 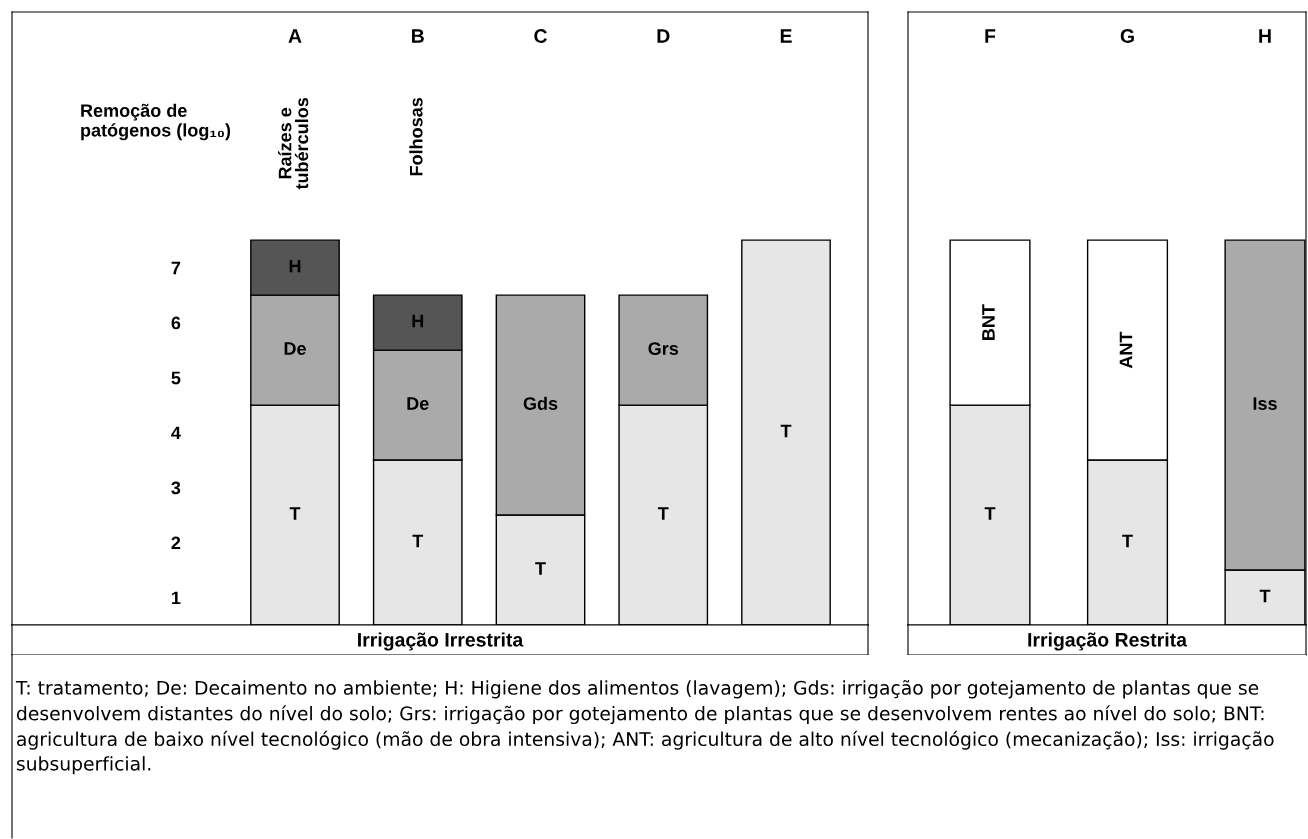 What do you see at coordinates (540, 403) in the screenshot?
I see `series-label: Gds` at bounding box center [540, 403].